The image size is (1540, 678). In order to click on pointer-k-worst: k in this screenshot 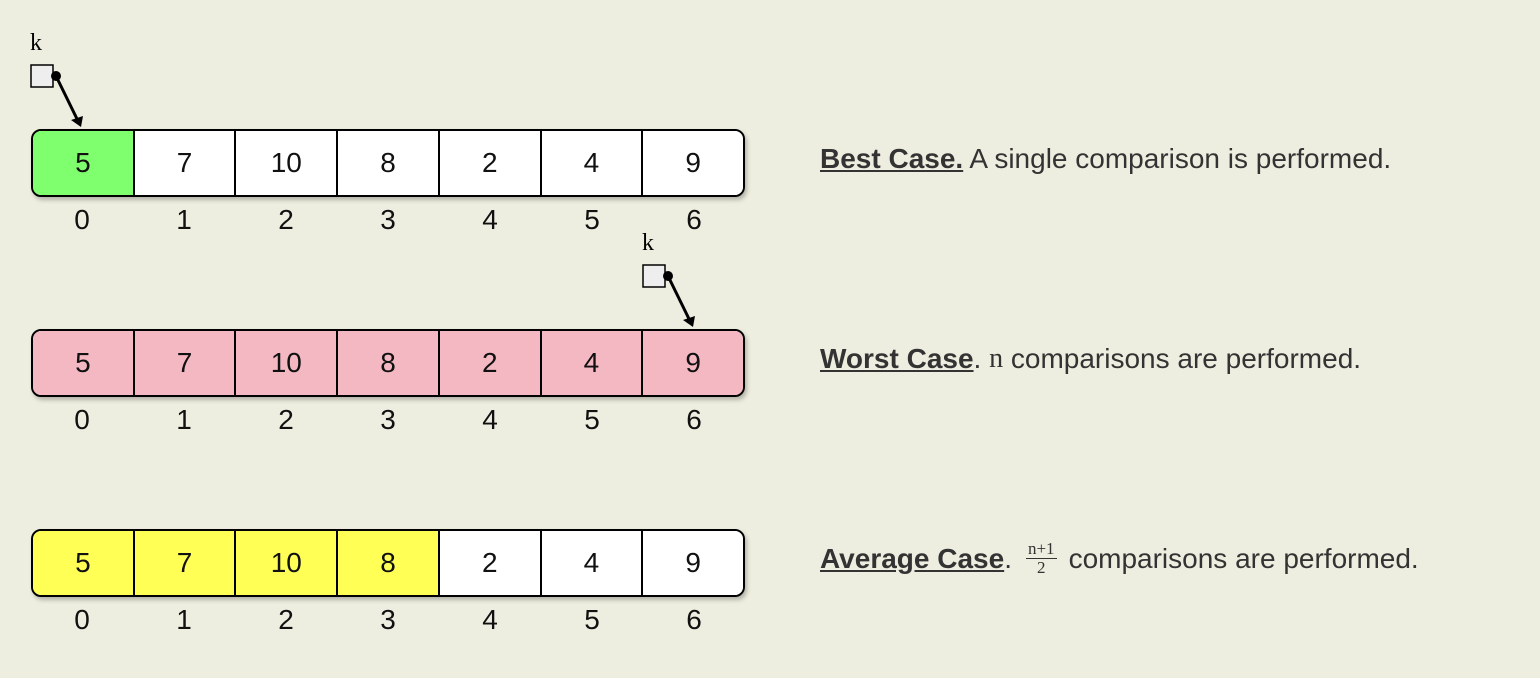, I will do `click(675, 285)`.